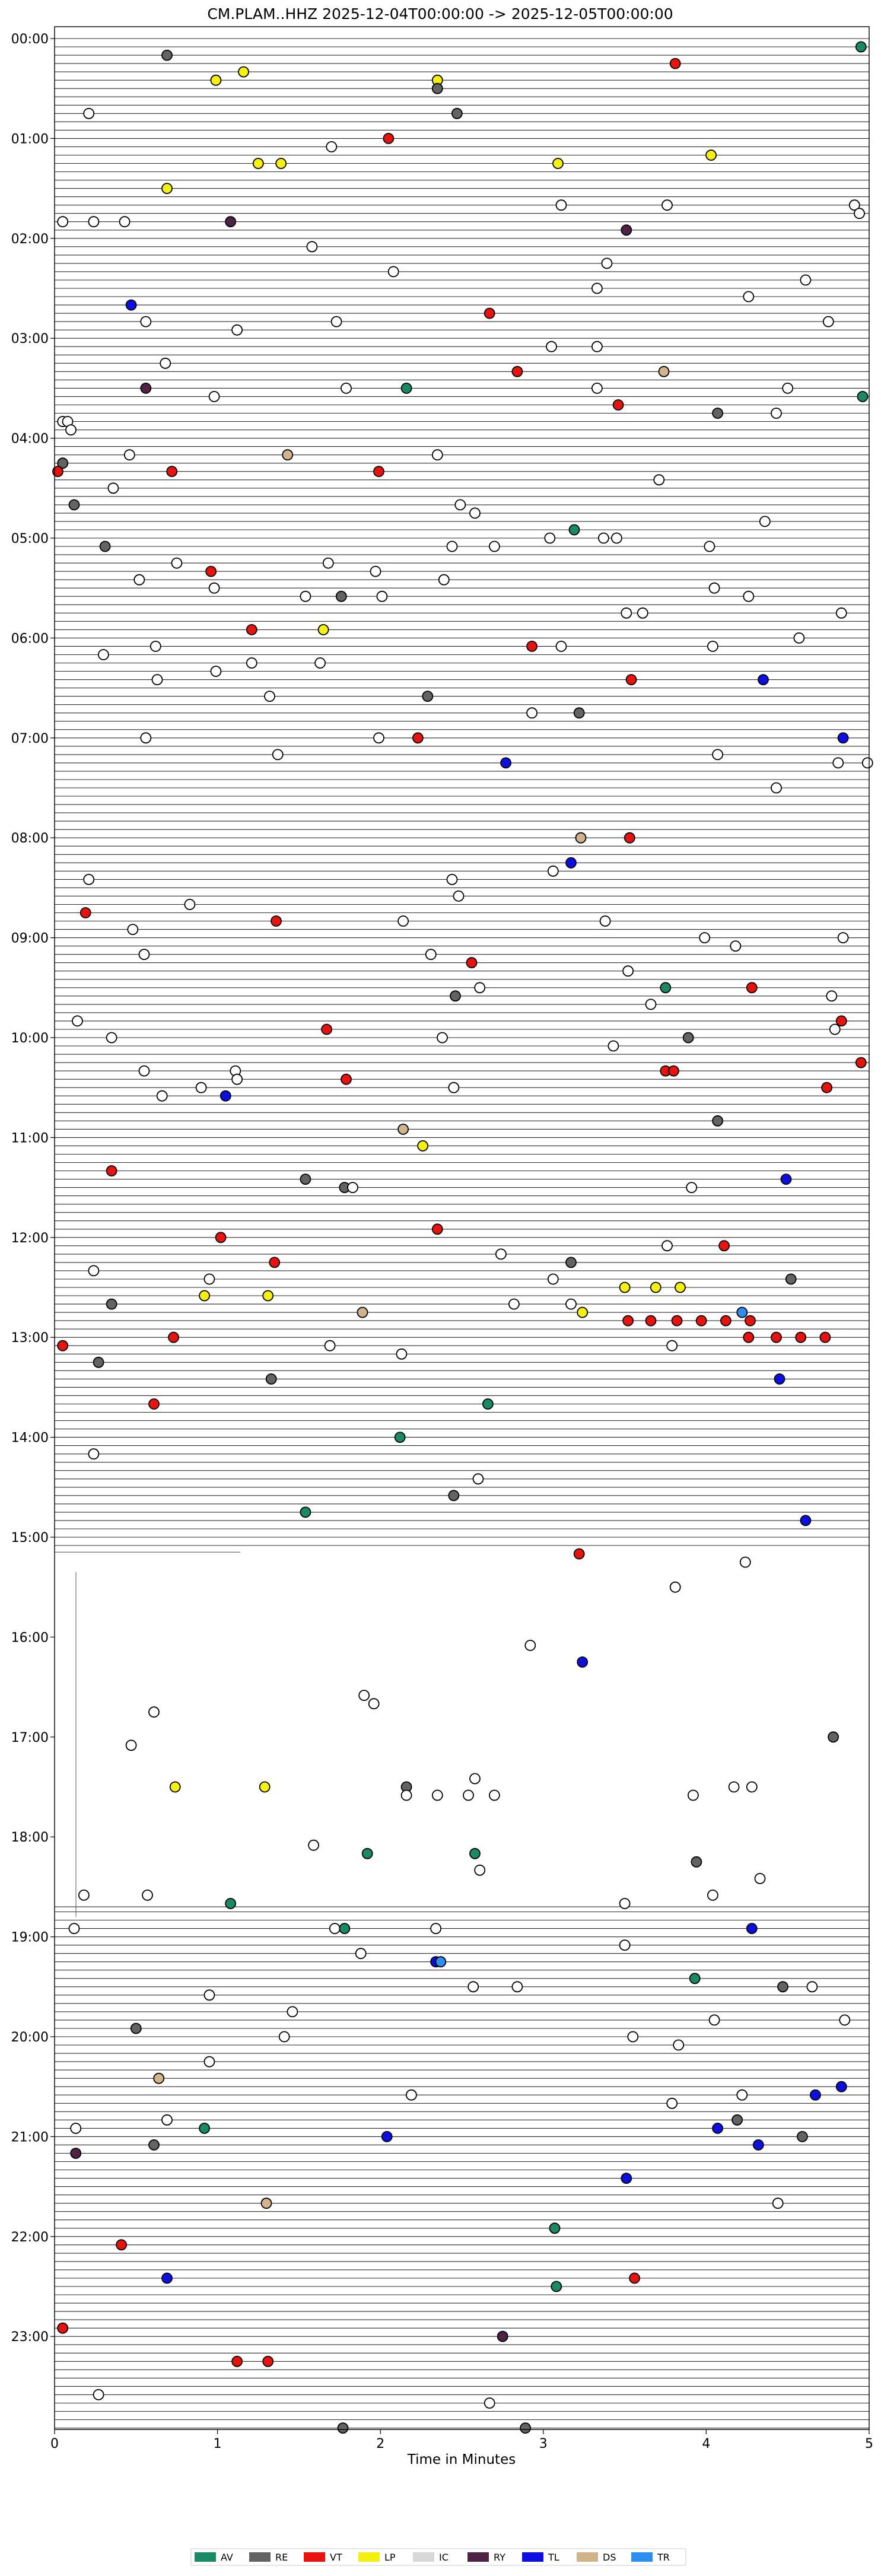  Describe the element at coordinates (30, 2037) in the screenshot. I see `y-tick-label: 20:00` at that location.